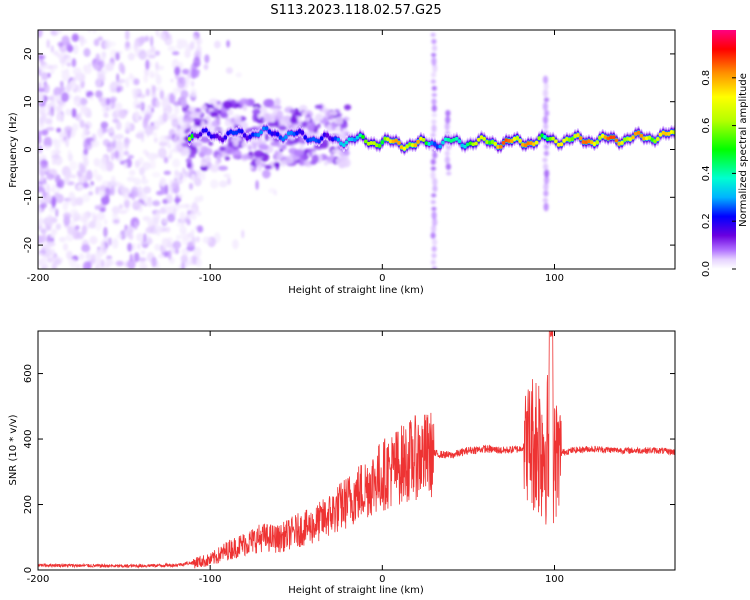  I want to click on x-tick-label: -200, so click(38, 278).